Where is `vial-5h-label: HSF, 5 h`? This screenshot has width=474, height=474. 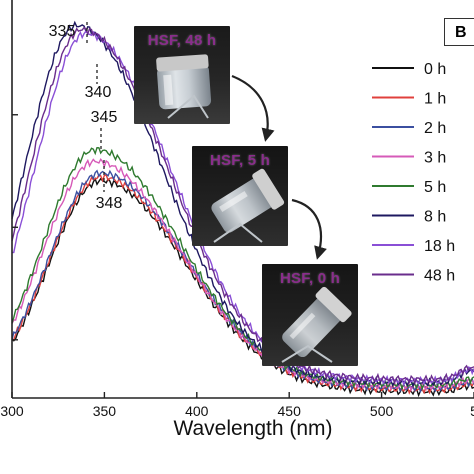
vial-5h-label: HSF, 5 h is located at coordinates (240, 160).